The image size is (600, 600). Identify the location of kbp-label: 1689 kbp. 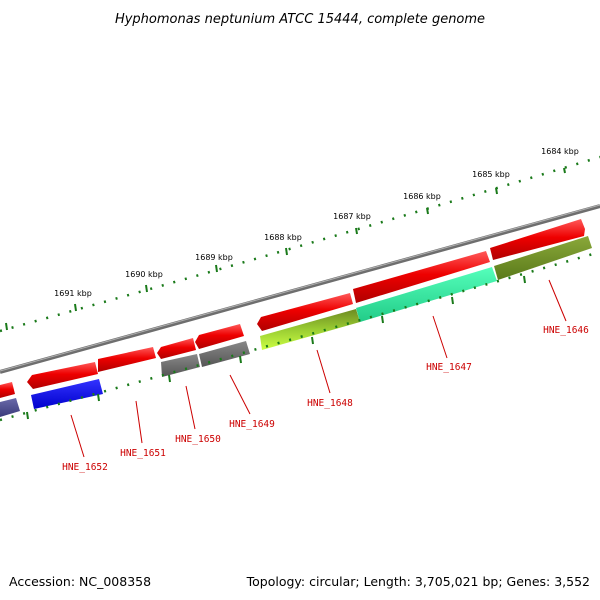
(214, 257).